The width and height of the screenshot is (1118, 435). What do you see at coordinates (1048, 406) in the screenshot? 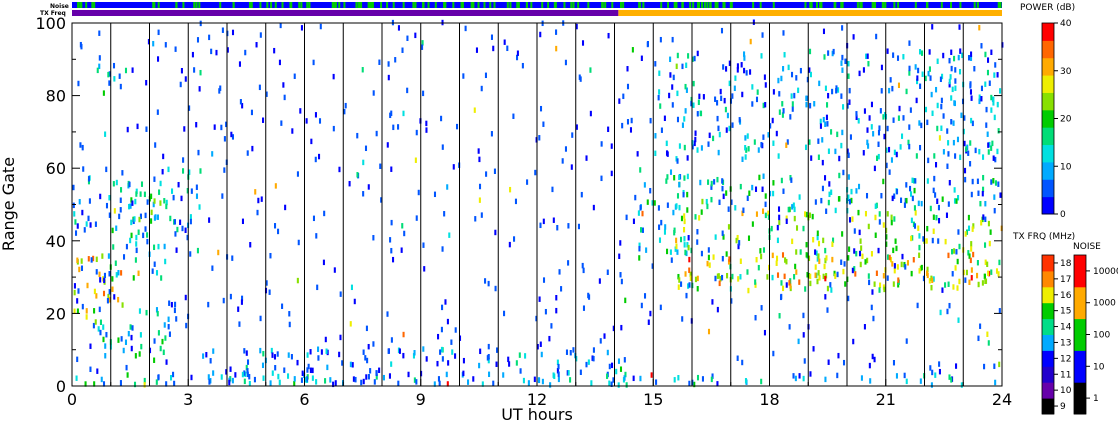
I see `colorbar-swatch` at bounding box center [1048, 406].